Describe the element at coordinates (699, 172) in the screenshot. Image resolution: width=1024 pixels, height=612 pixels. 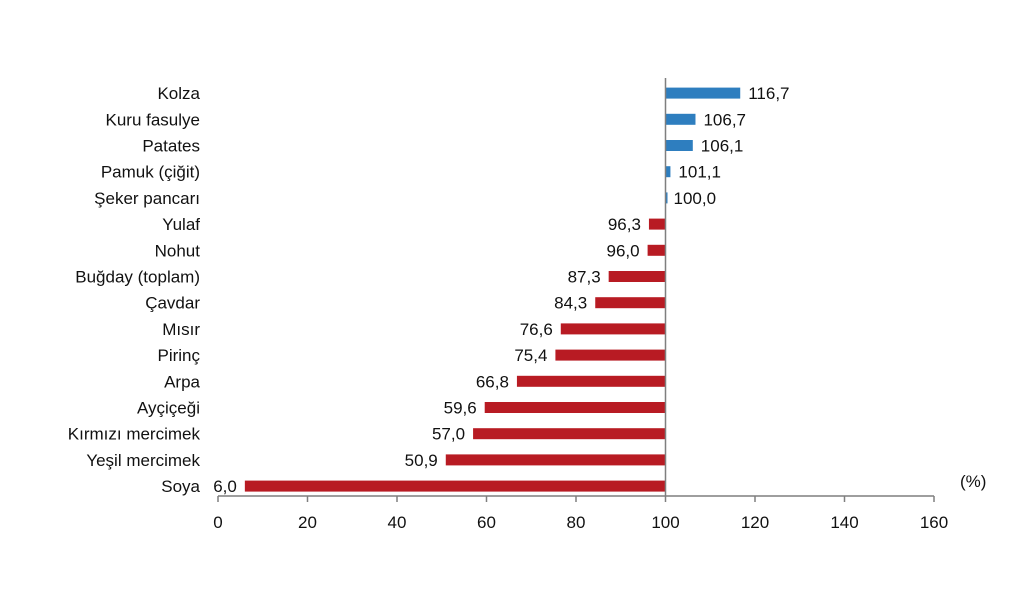
I see `value-label-3: 101,1` at that location.